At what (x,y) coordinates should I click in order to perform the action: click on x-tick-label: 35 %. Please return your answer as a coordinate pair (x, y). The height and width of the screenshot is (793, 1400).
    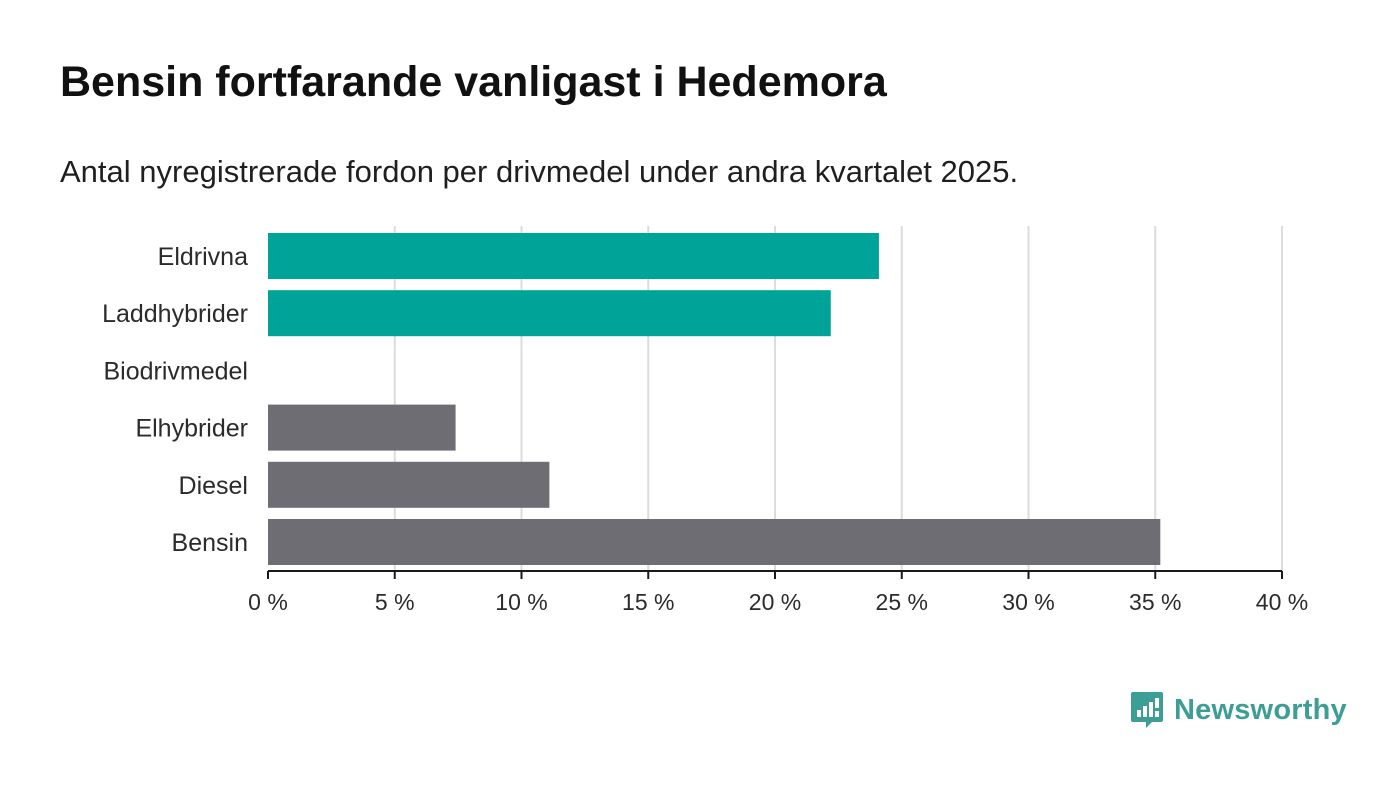
    Looking at the image, I should click on (1155, 602).